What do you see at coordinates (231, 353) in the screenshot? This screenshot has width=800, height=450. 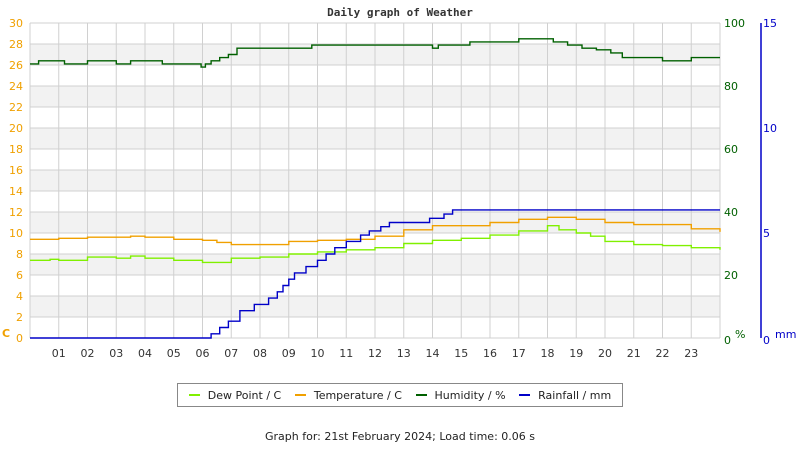 I see `svg-text: 07` at bounding box center [231, 353].